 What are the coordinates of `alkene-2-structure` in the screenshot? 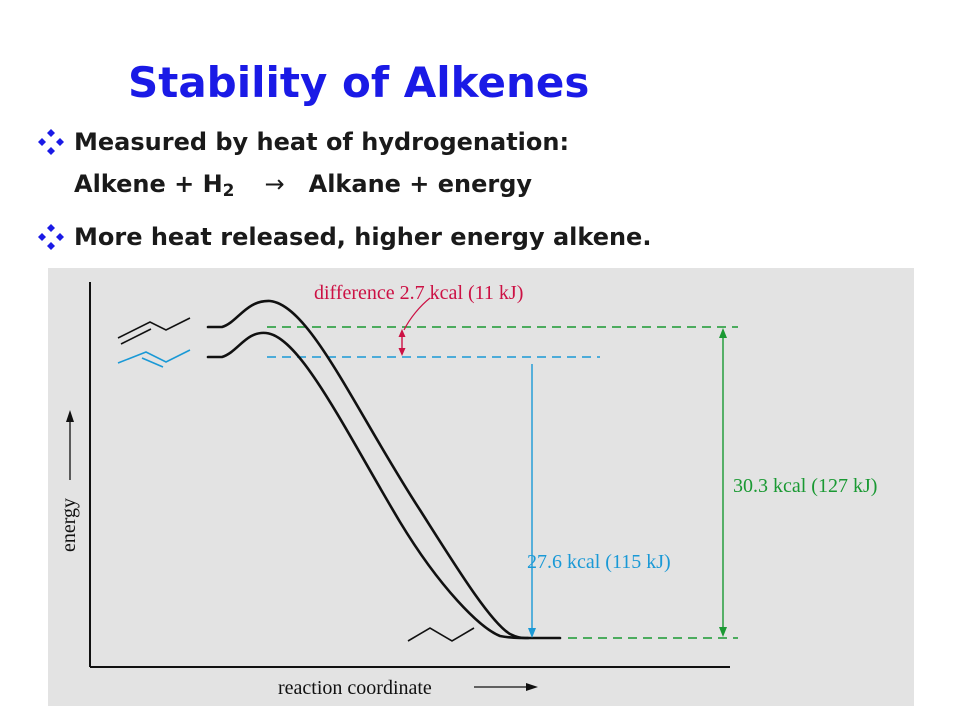 It's located at (154, 356).